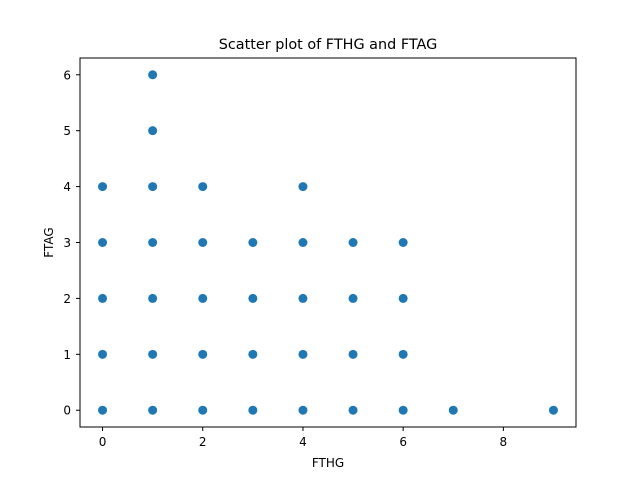  What do you see at coordinates (67, 187) in the screenshot?
I see `y-tick-label: 4` at bounding box center [67, 187].